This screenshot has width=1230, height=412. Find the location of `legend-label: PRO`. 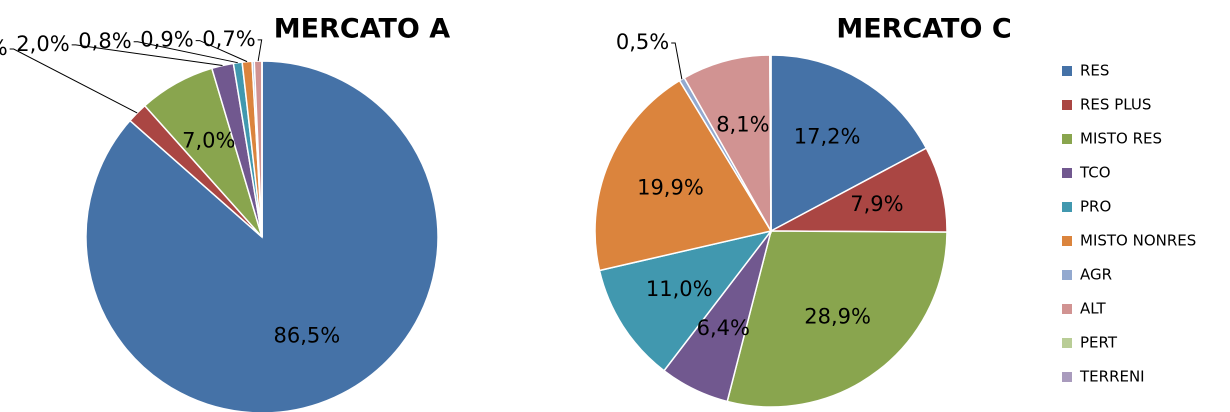

legend-label: PRO is located at coordinates (1095, 207).